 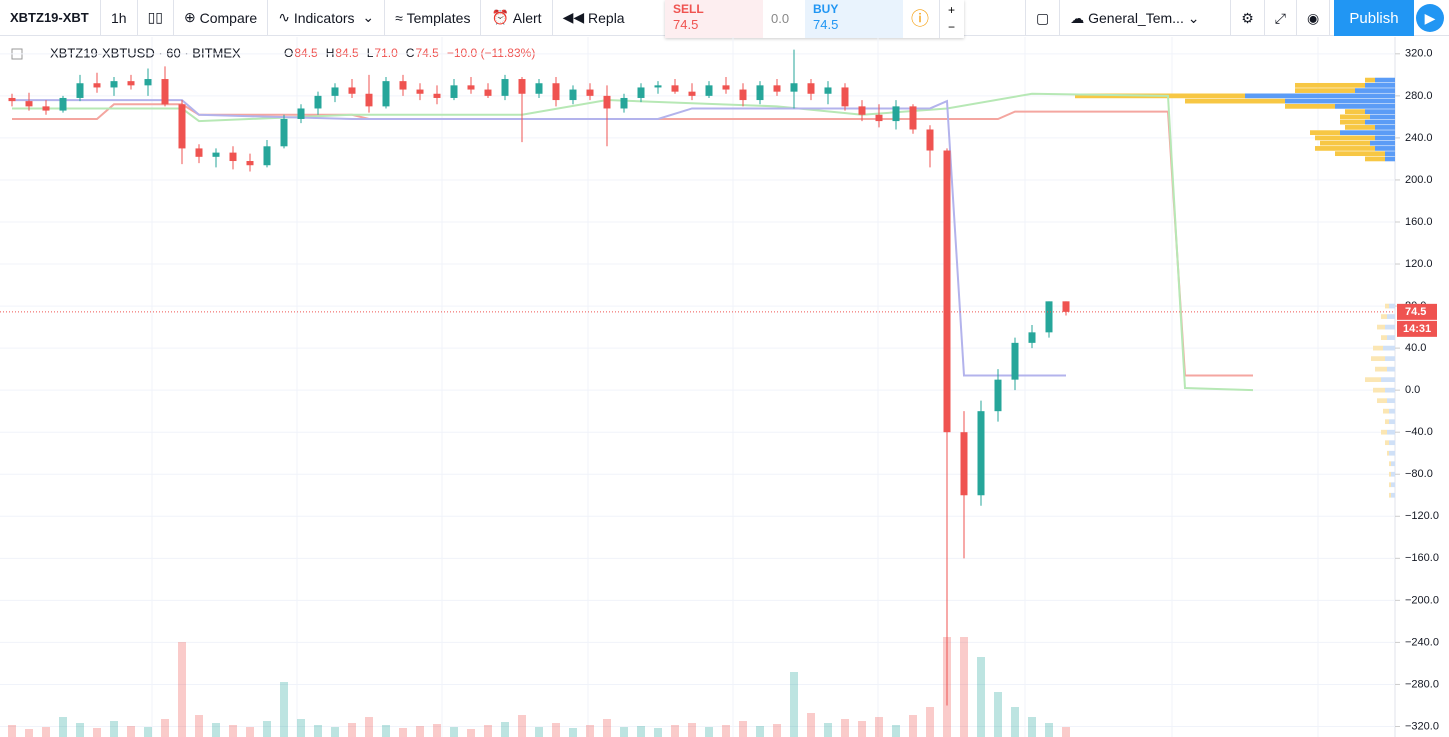 What do you see at coordinates (438, 17) in the screenshot?
I see `templates-label: Templates` at bounding box center [438, 17].